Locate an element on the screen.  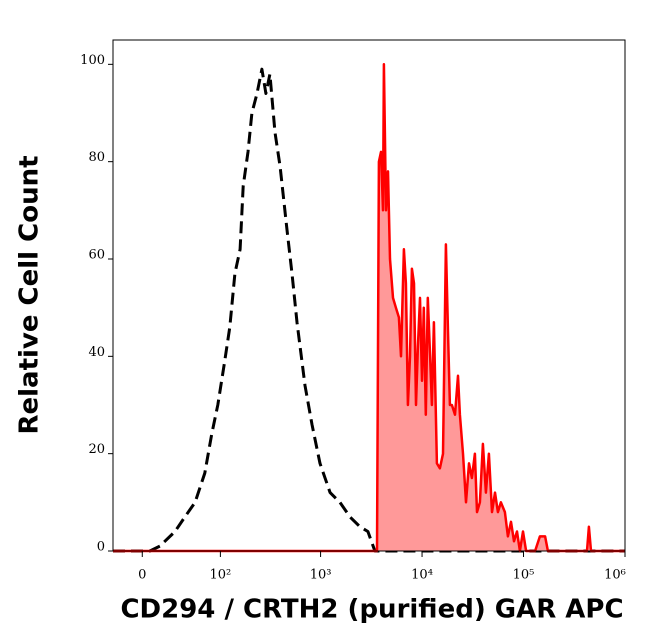
x-tick-label: 10⁶ is located at coordinates (615, 575).